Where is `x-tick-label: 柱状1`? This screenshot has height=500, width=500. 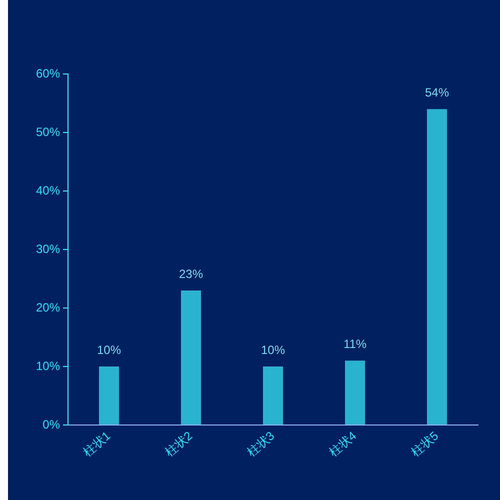 x-tick-label: 柱状1 is located at coordinates (97, 444).